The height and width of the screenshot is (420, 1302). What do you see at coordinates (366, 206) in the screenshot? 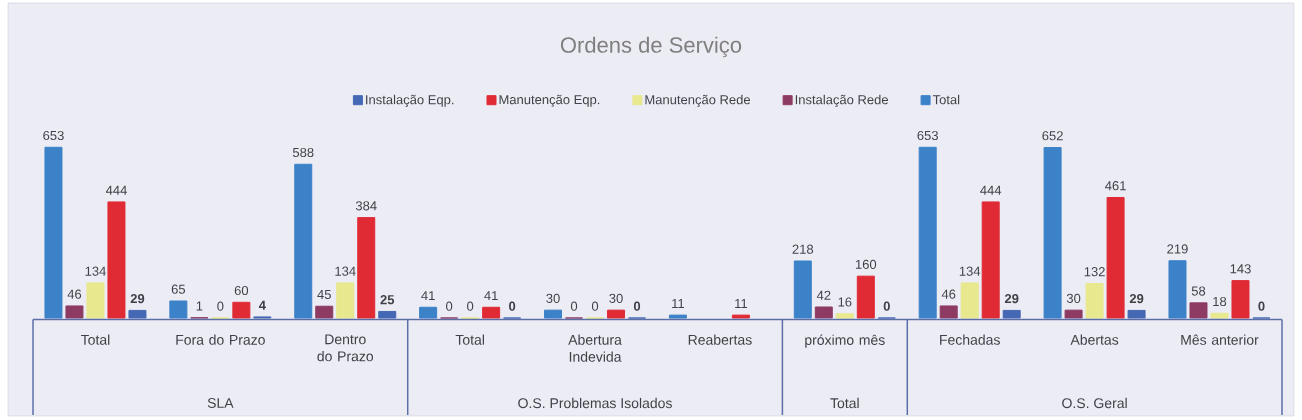
I see `data-label: 384` at bounding box center [366, 206].